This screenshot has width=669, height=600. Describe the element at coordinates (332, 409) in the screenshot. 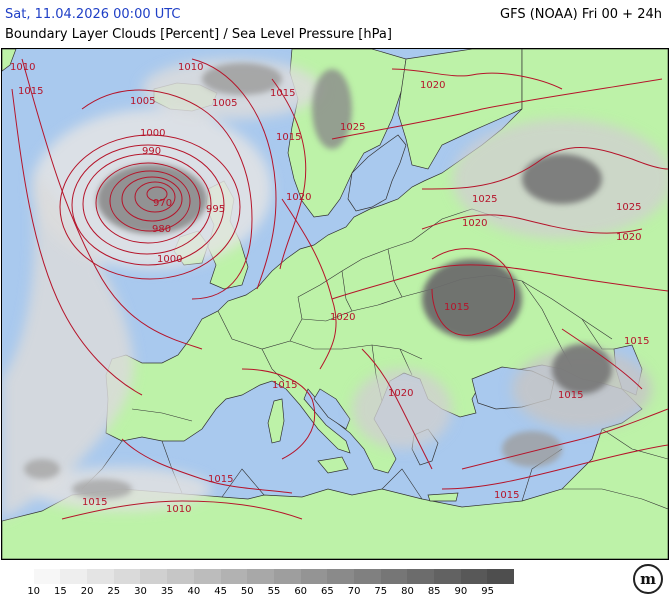

I see `adriatic-sea` at that location.